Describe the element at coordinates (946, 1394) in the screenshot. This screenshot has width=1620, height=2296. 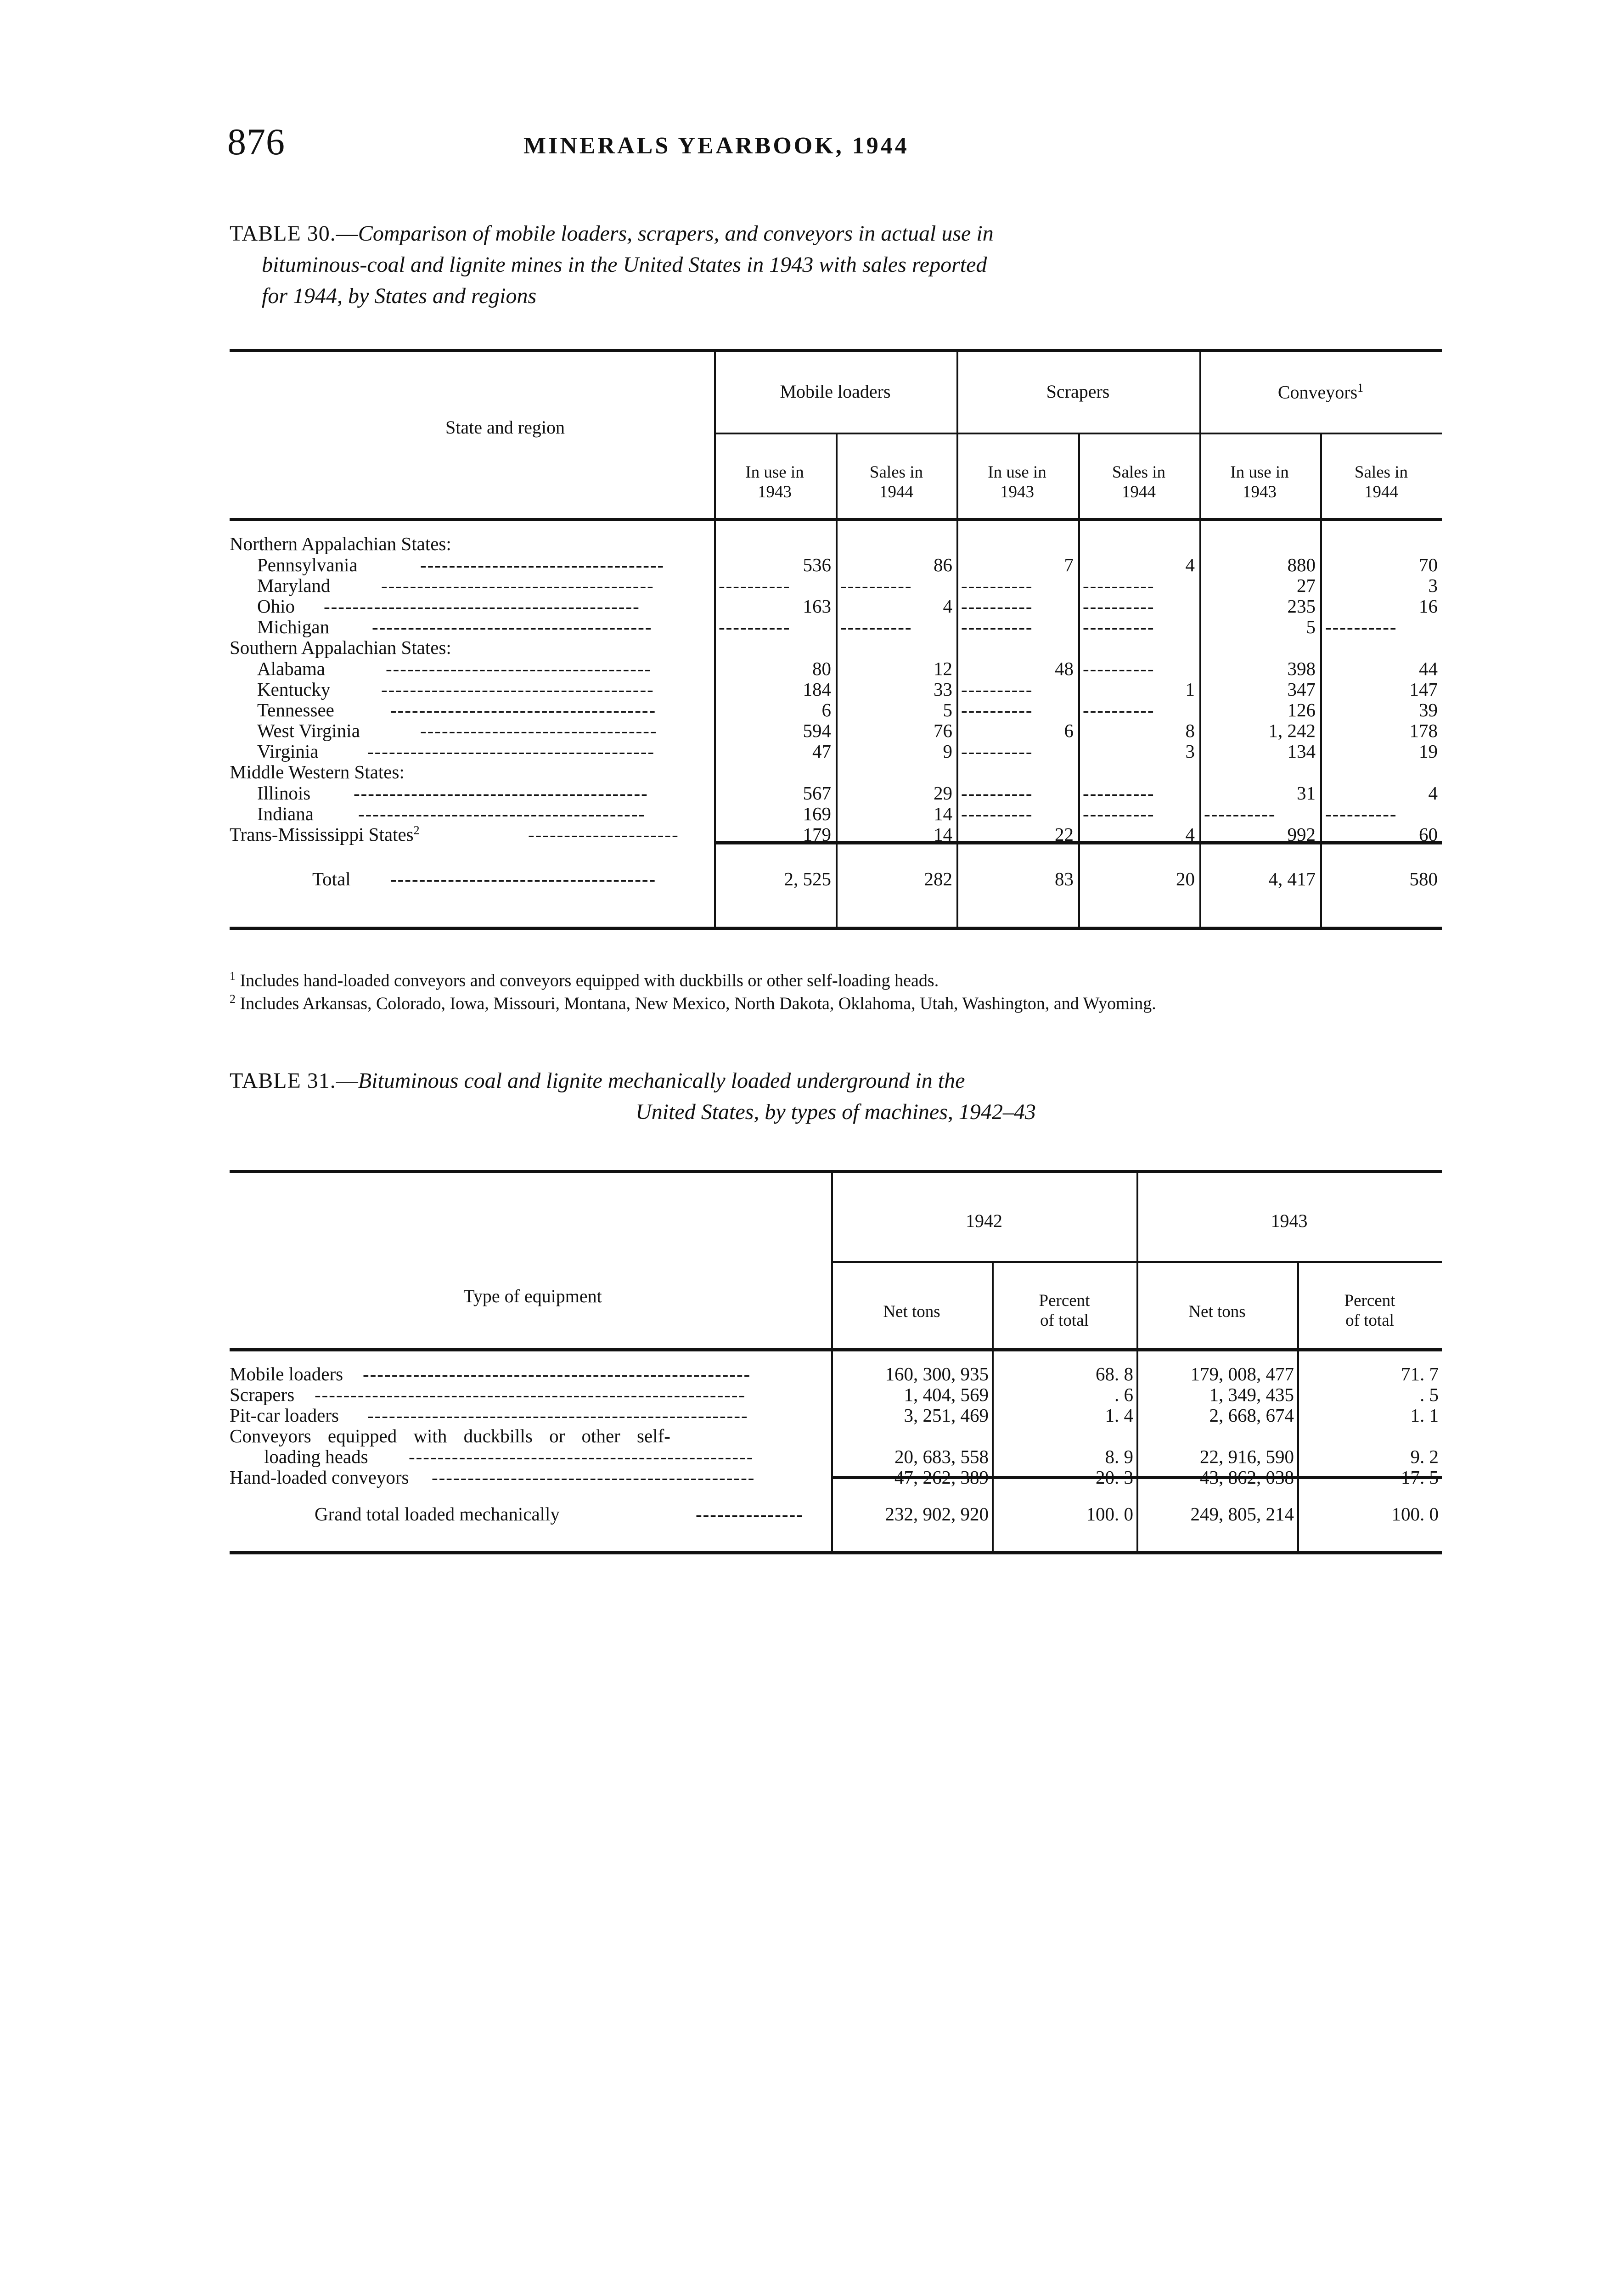
I see `table31-cell: 1, 404, 569` at that location.